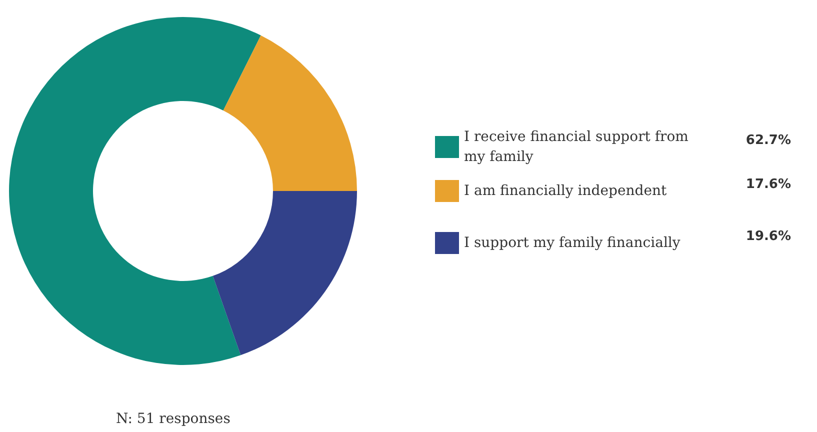 This screenshot has height=432, width=817. What do you see at coordinates (578, 147) in the screenshot?
I see `legend-label: I receive financial support from my family` at bounding box center [578, 147].